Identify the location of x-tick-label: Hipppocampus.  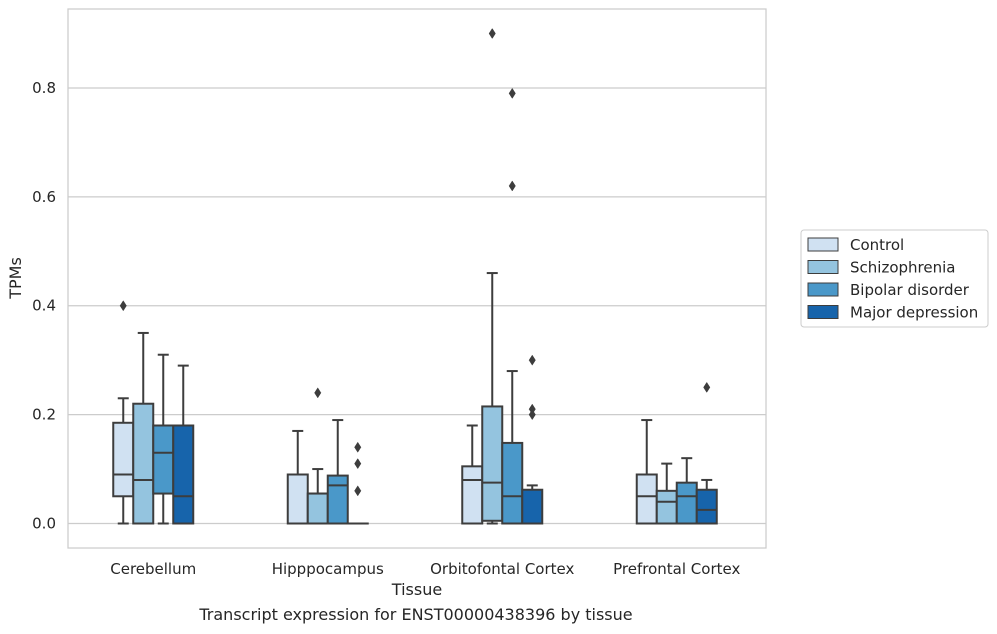
(328, 569).